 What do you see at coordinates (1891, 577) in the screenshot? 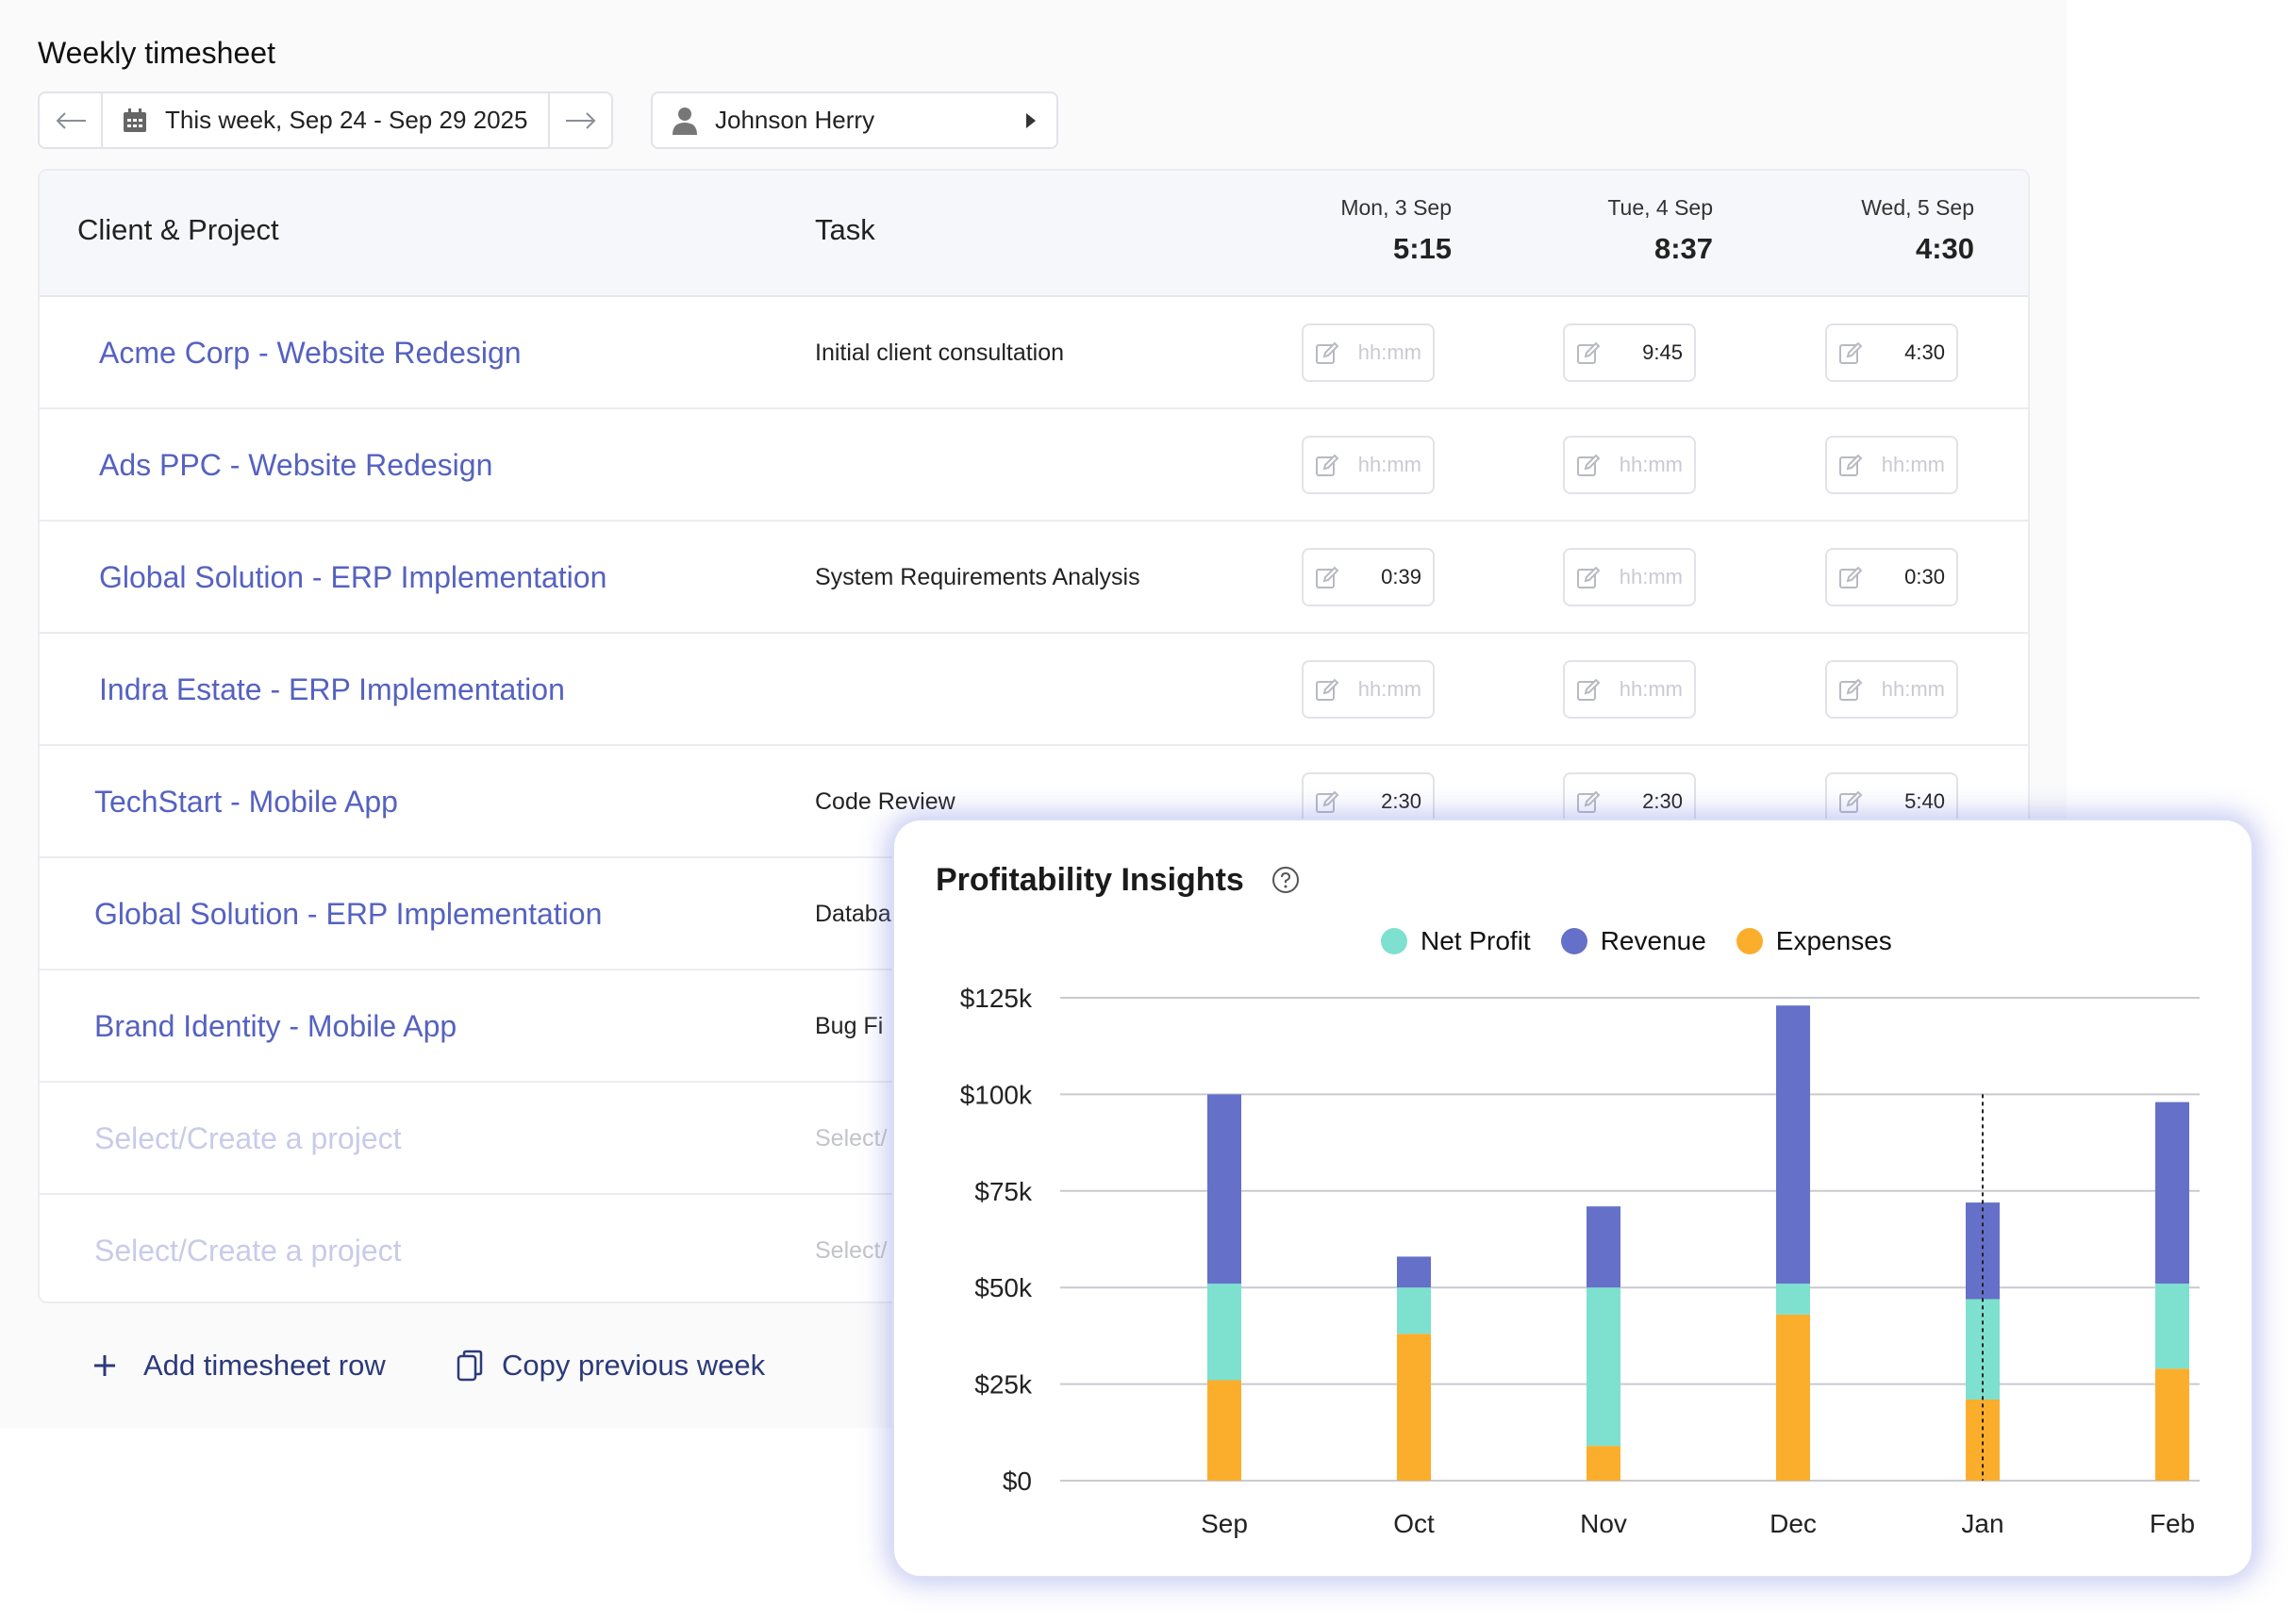
I see `time-entry-field: 0:30` at bounding box center [1891, 577].